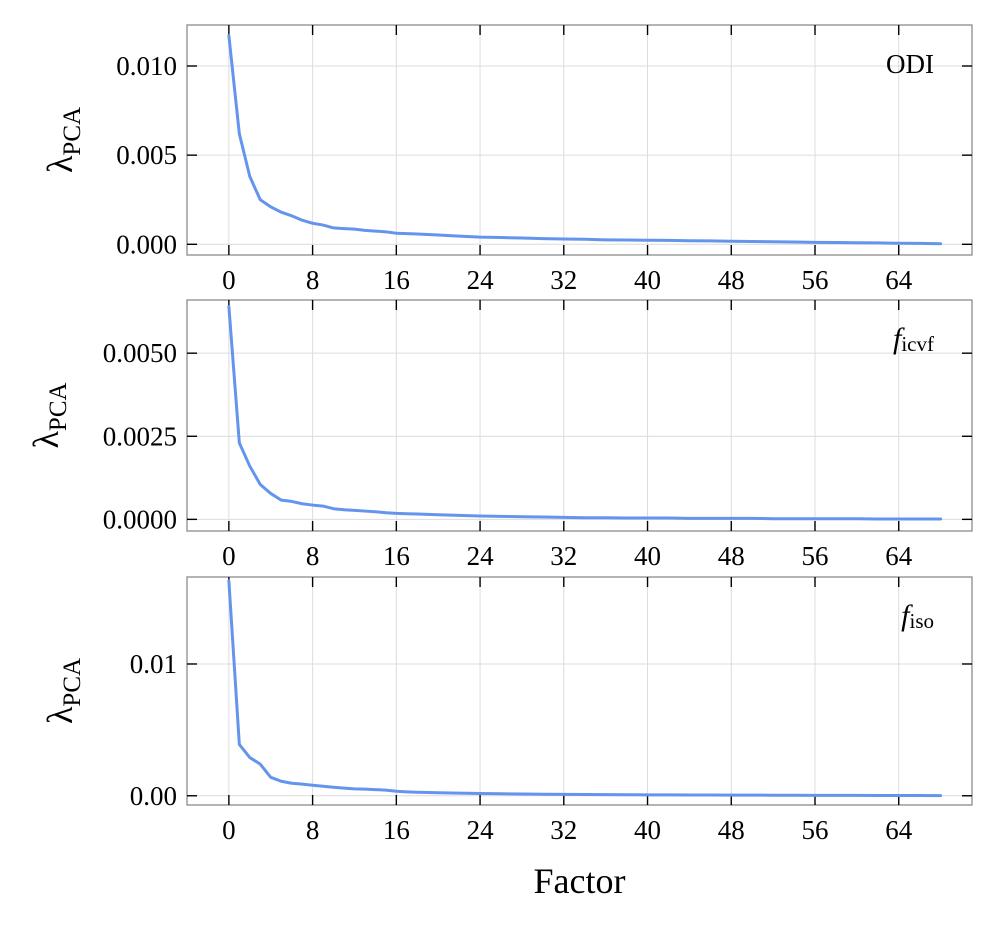  I want to click on y-tick-label: 0.0050, so click(140, 353).